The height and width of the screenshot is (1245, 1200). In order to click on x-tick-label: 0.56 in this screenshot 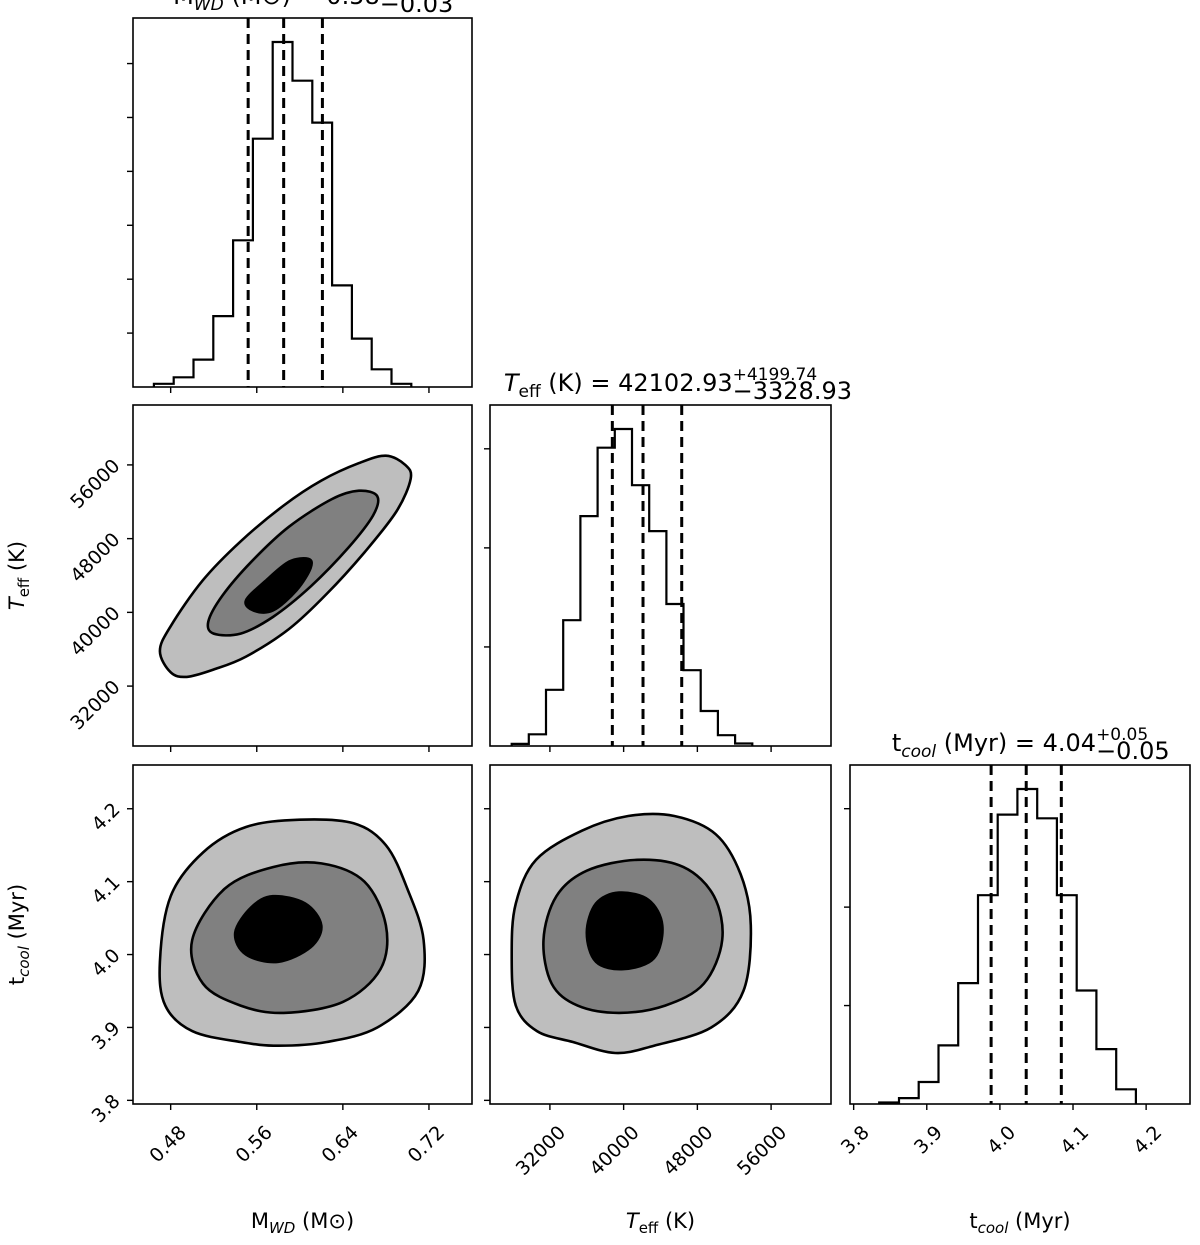, I will do `click(253, 1144)`.